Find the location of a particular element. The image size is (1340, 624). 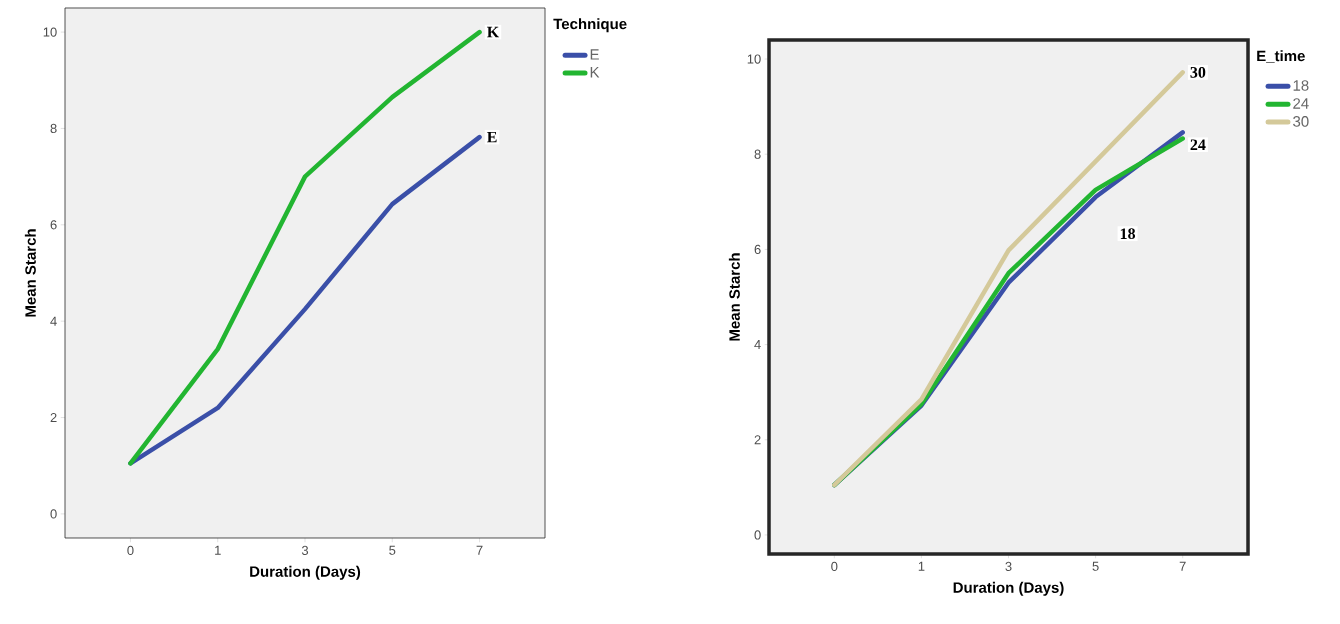

legend-title: E_time is located at coordinates (1281, 56).